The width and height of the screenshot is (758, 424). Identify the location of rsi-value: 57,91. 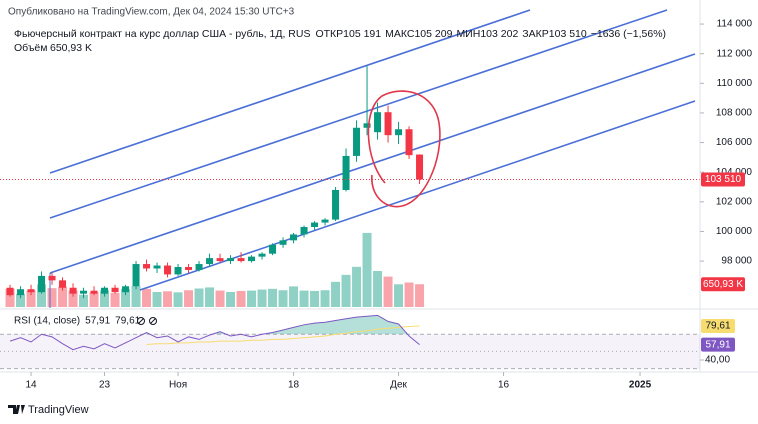
(97, 321).